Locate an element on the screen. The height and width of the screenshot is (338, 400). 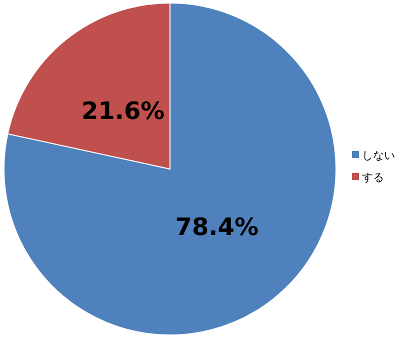
data-label: 78.4% is located at coordinates (217, 227).